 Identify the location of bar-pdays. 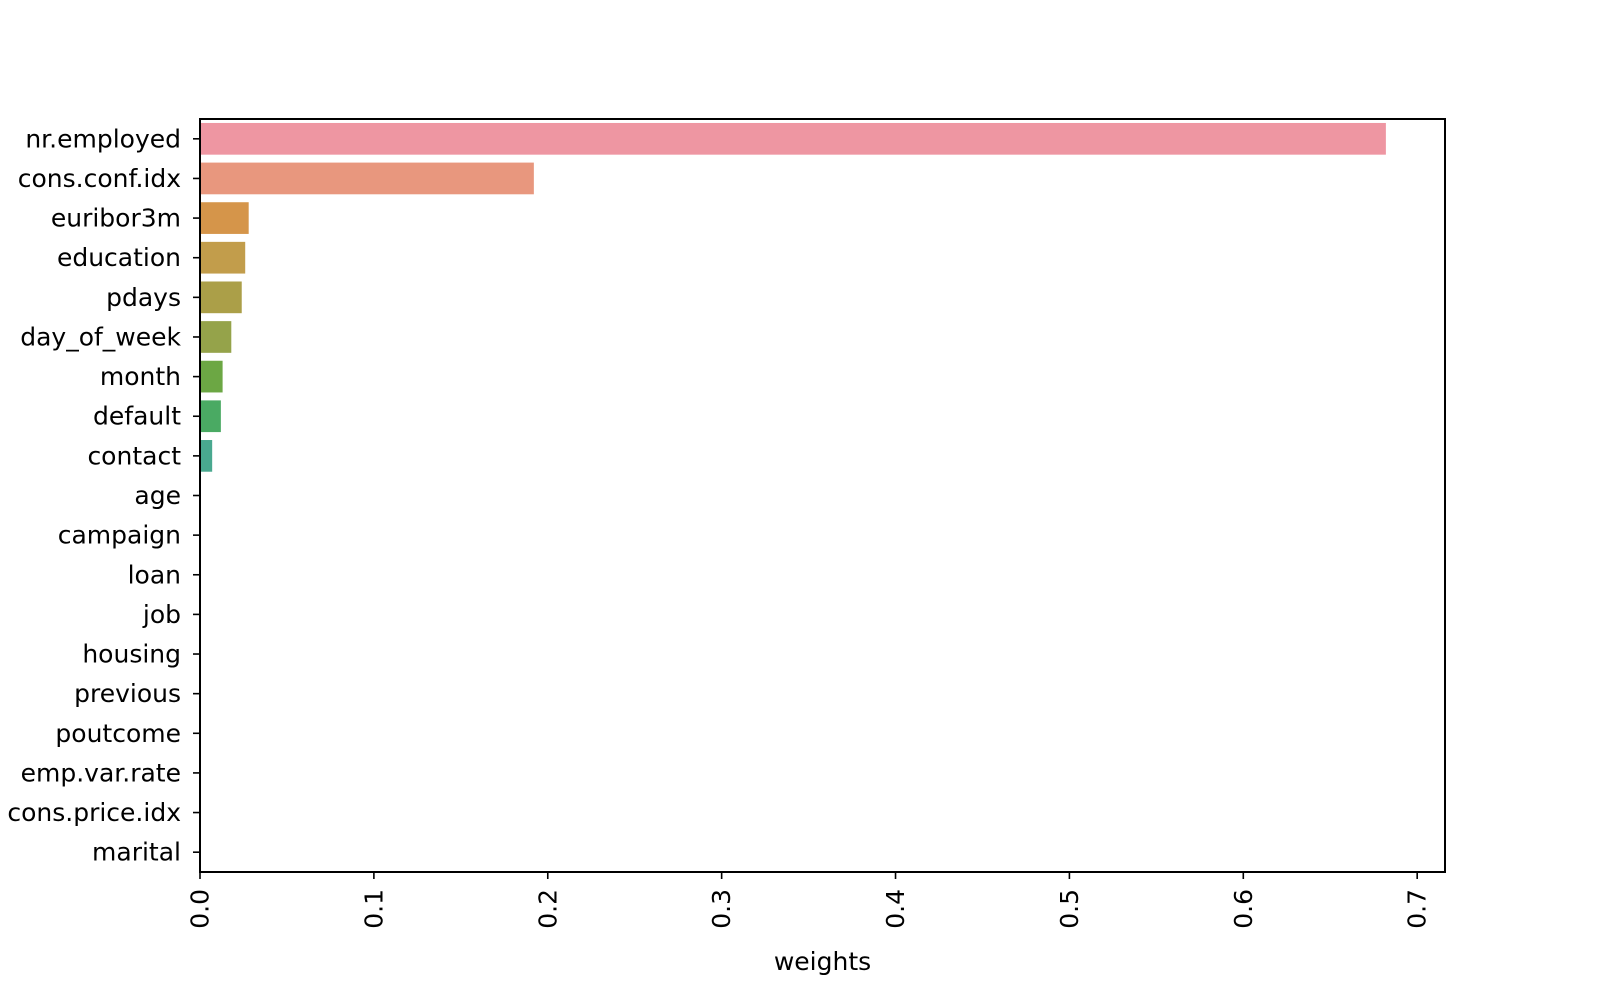
(221, 297).